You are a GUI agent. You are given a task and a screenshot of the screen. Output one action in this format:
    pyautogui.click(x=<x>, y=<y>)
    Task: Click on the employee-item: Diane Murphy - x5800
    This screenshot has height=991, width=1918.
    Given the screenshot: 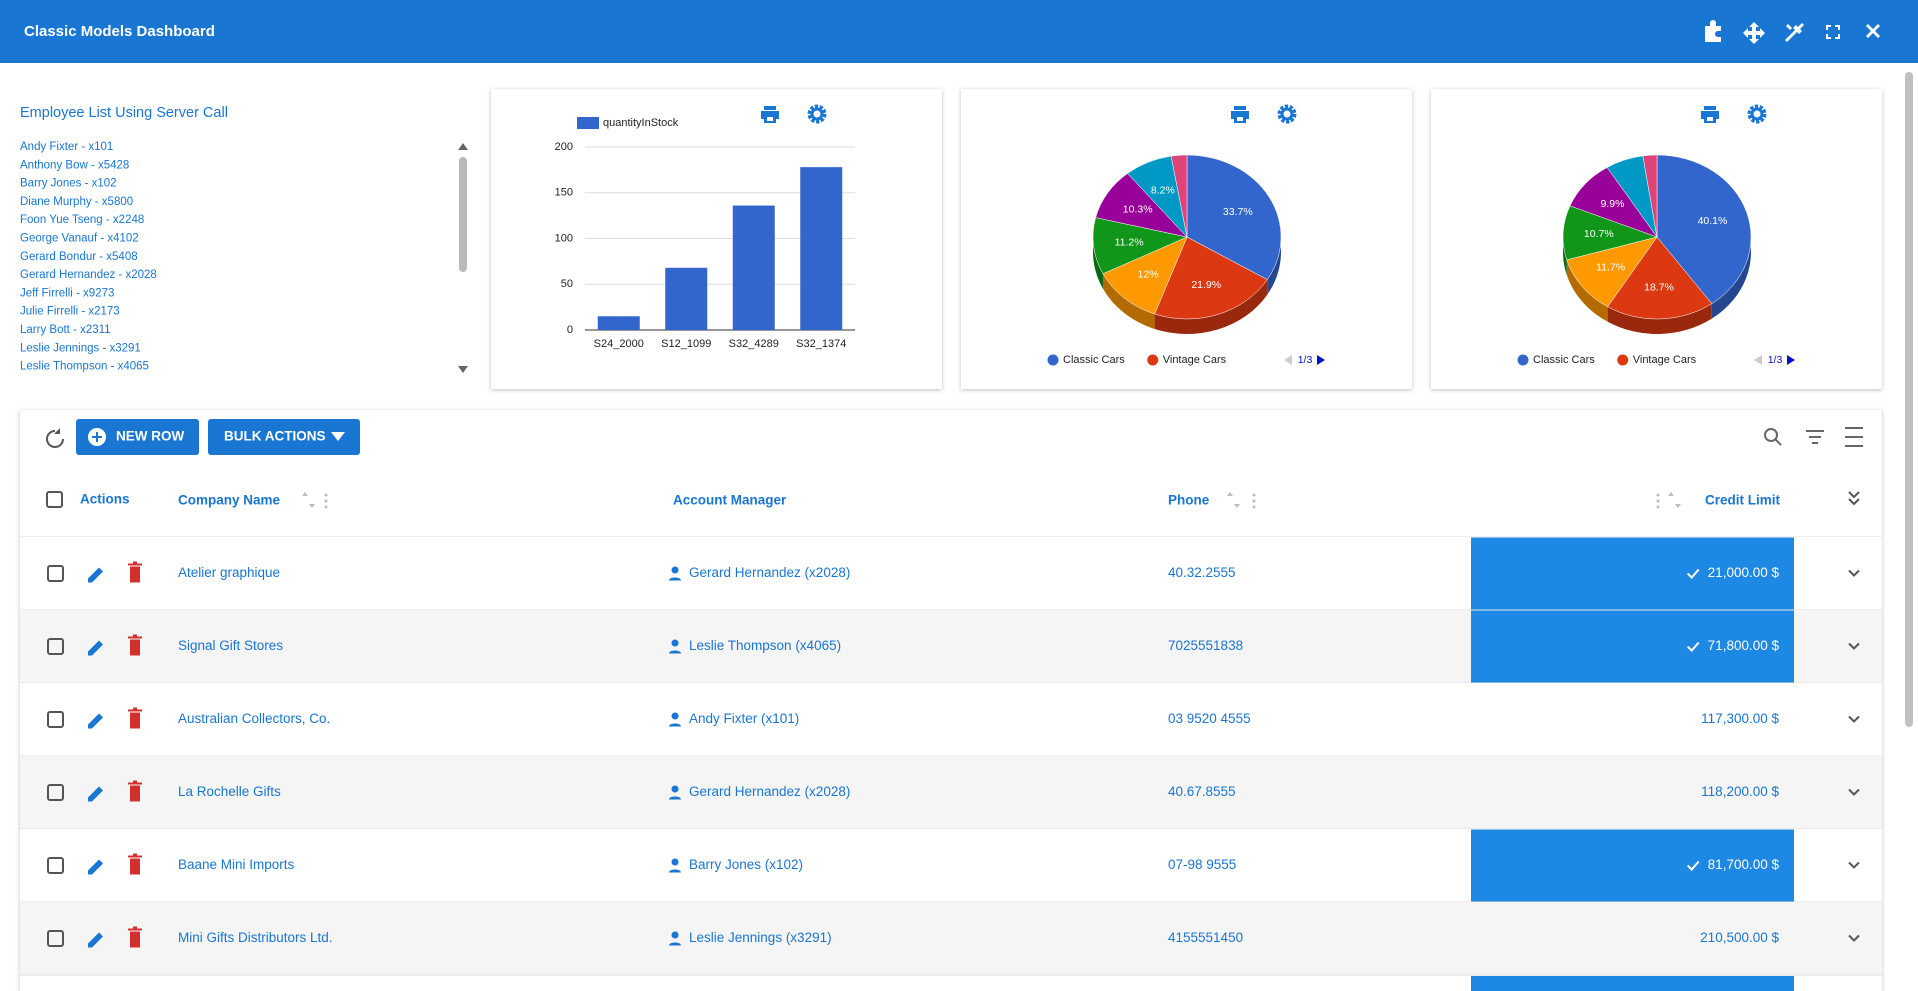 What is the action you would take?
    pyautogui.click(x=76, y=202)
    